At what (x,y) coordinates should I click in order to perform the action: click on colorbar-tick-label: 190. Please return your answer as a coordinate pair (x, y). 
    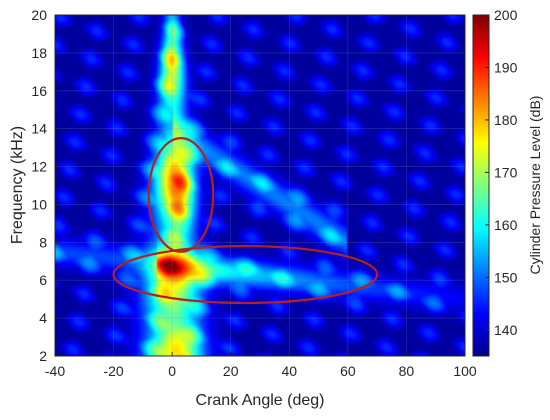
    Looking at the image, I should click on (506, 67).